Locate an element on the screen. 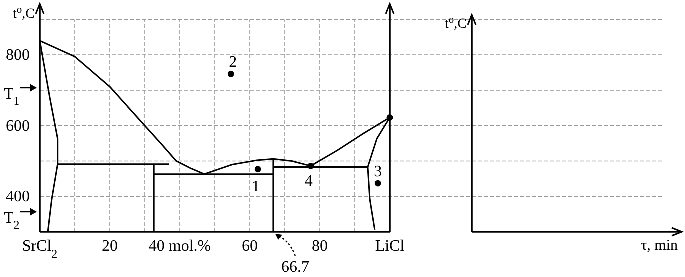 This screenshot has height=277, width=685. annotation: 1 is located at coordinates (256, 187).